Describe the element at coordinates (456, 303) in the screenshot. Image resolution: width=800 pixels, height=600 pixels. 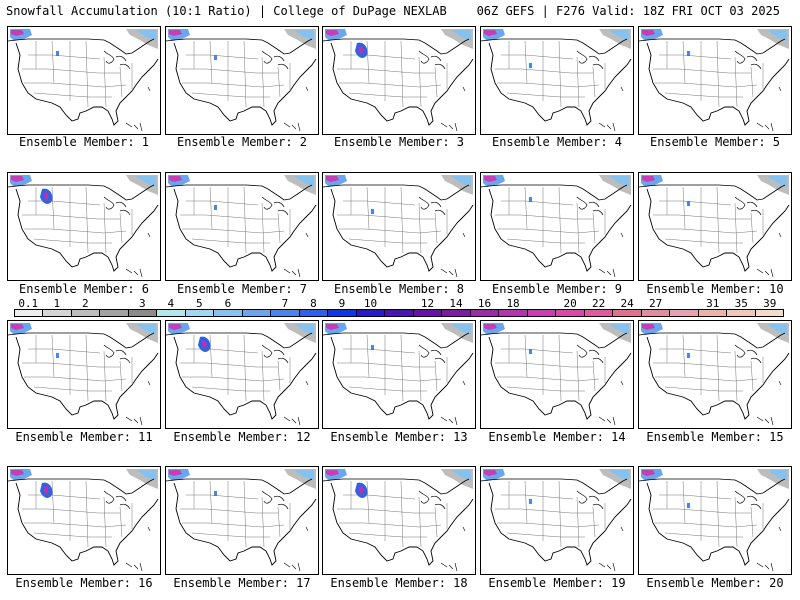
I see `colorbar-tick-label: 14` at that location.